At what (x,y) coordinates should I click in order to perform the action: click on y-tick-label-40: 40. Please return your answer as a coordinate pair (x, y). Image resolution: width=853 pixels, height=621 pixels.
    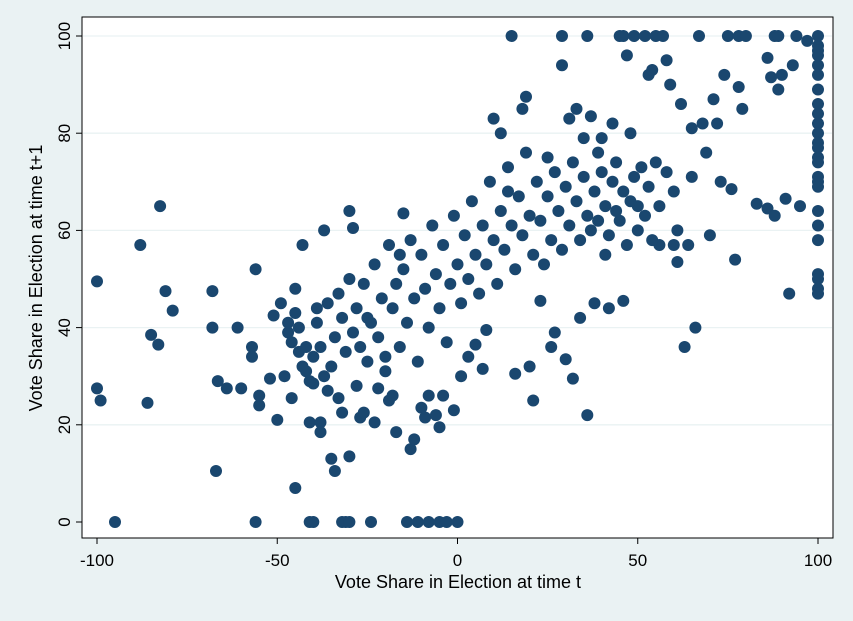
    Looking at the image, I should click on (64, 327).